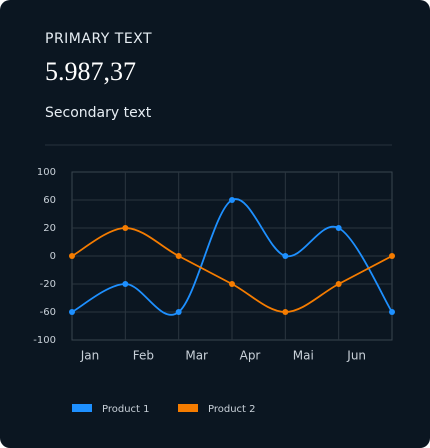  Describe the element at coordinates (90, 356) in the screenshot. I see `x-tick-label: Jan` at that location.